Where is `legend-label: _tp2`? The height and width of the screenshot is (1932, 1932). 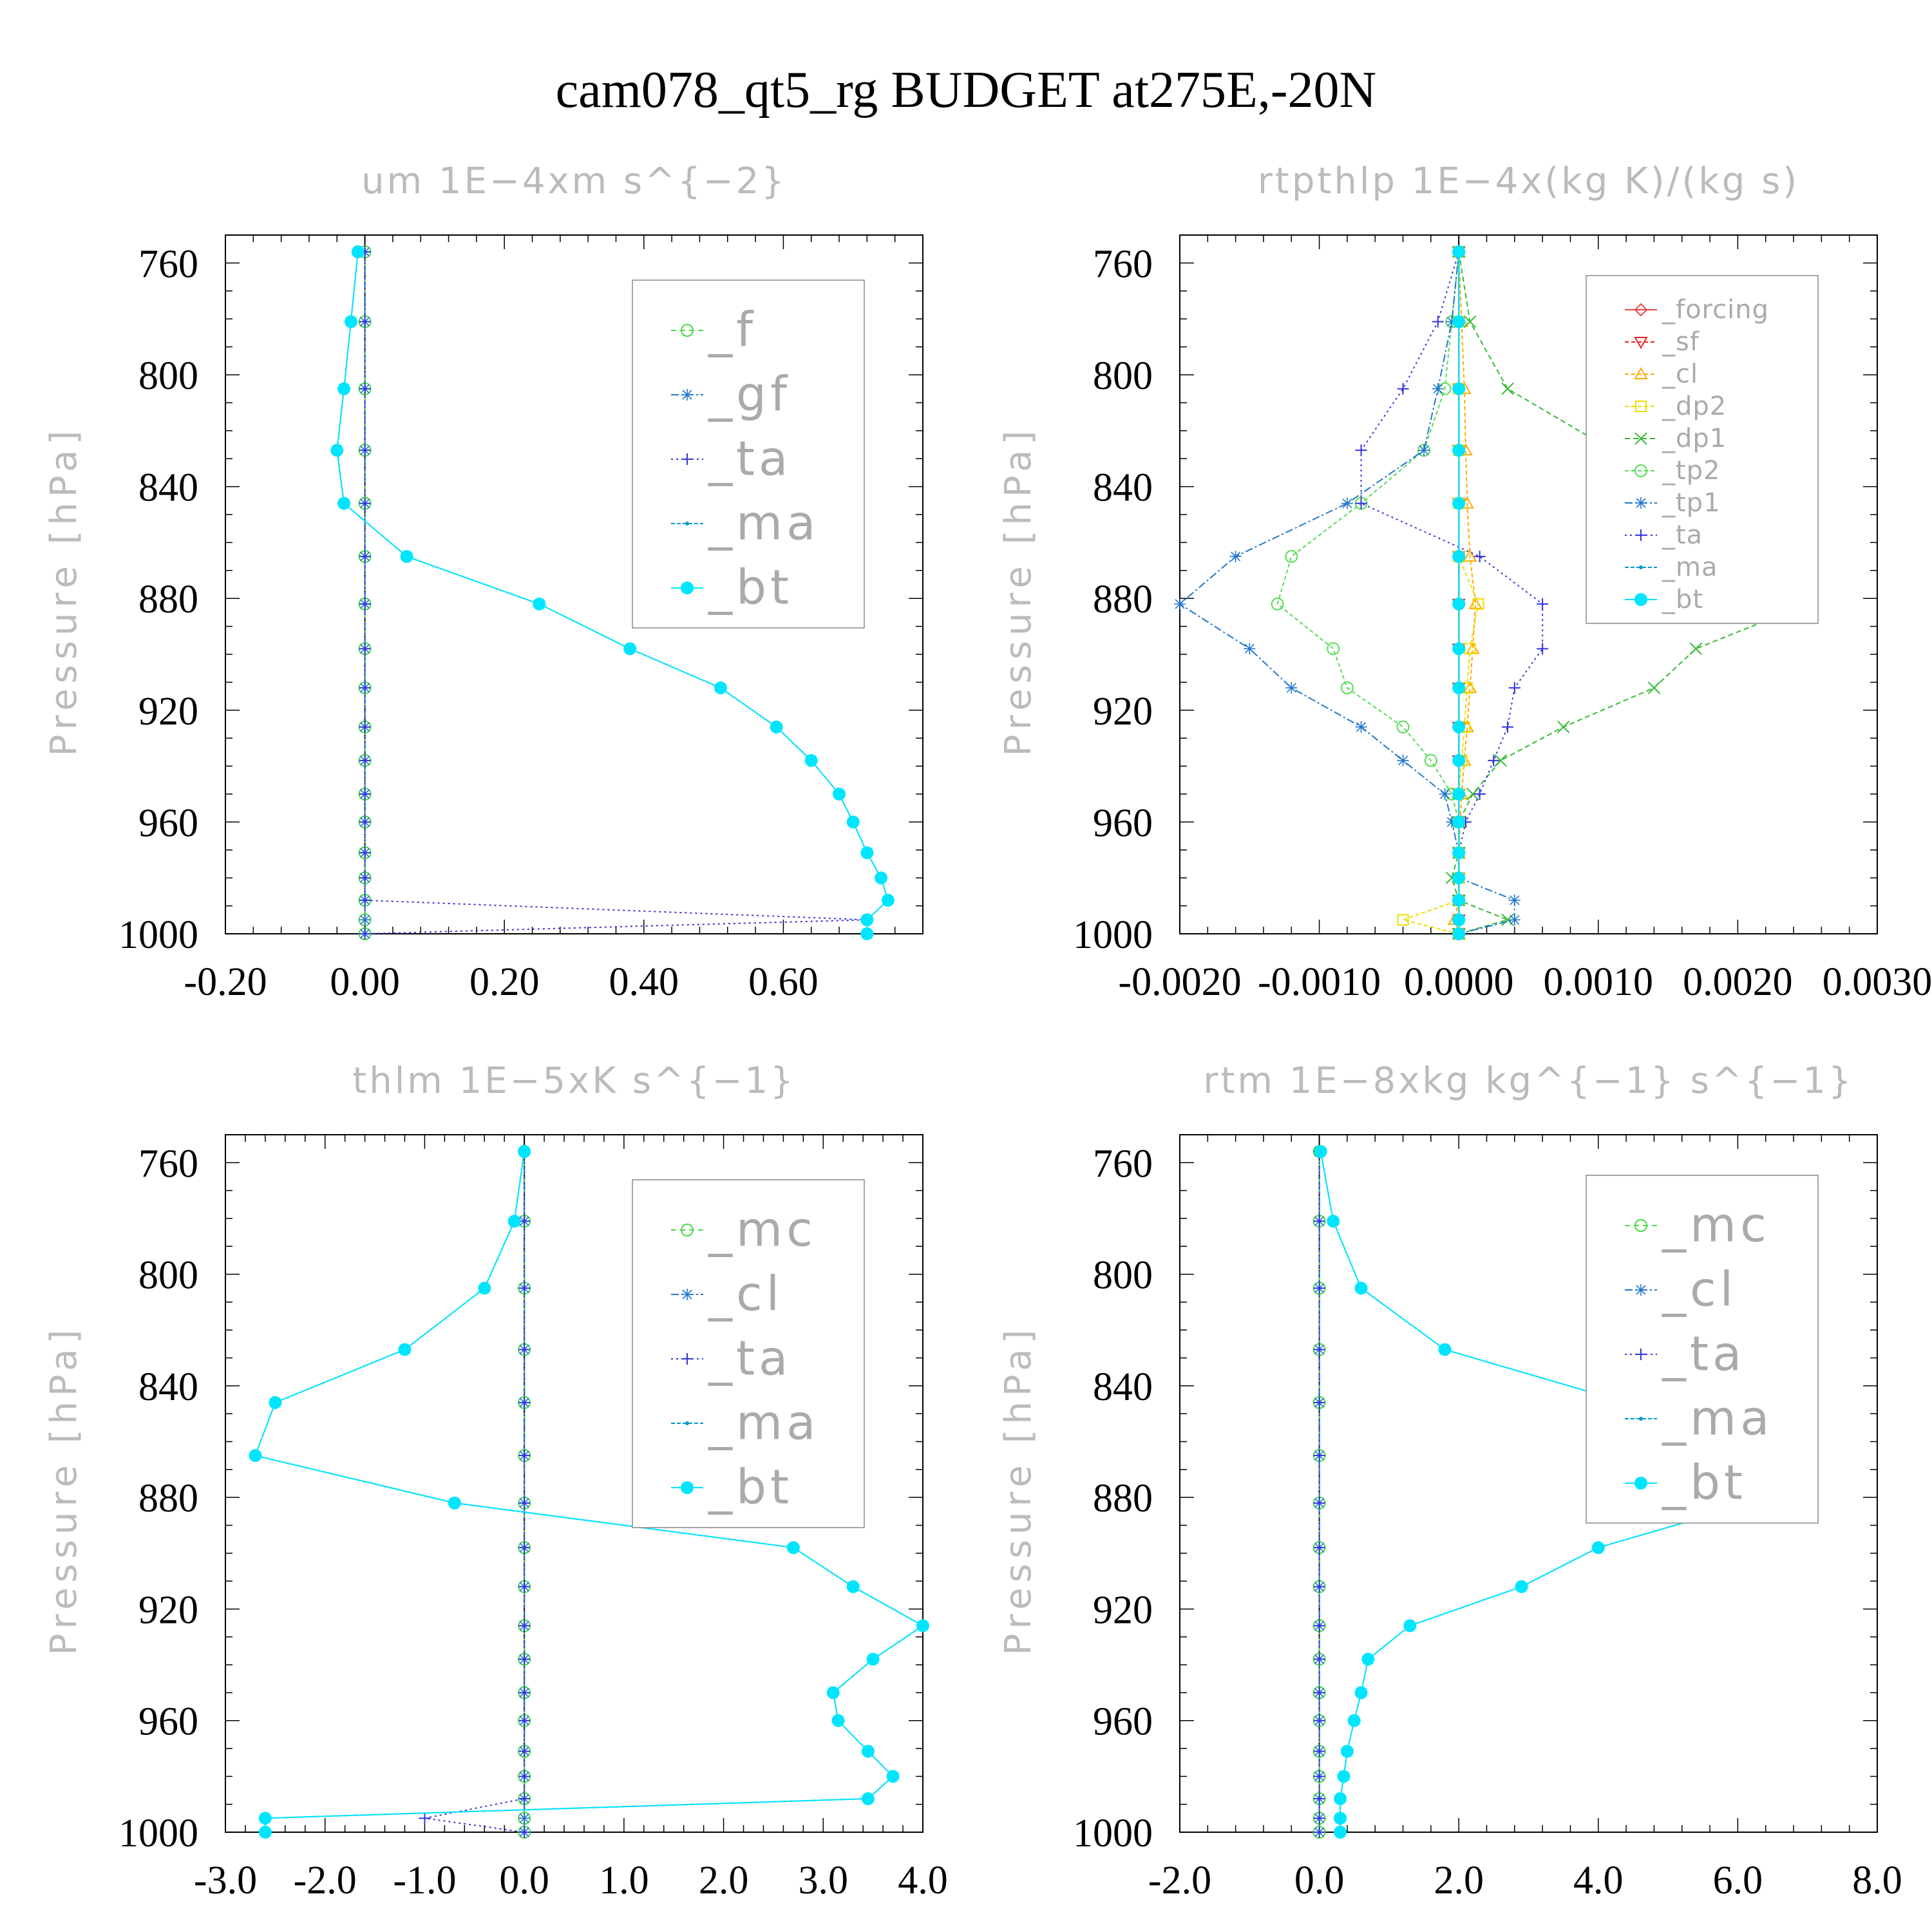
legend-label: _tp2 is located at coordinates (1692, 471).